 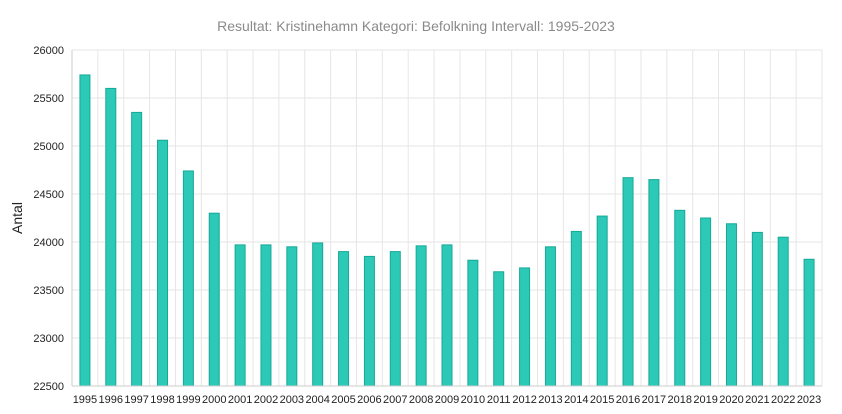 What do you see at coordinates (48, 147) in the screenshot?
I see `y-tick-label: 25000` at bounding box center [48, 147].